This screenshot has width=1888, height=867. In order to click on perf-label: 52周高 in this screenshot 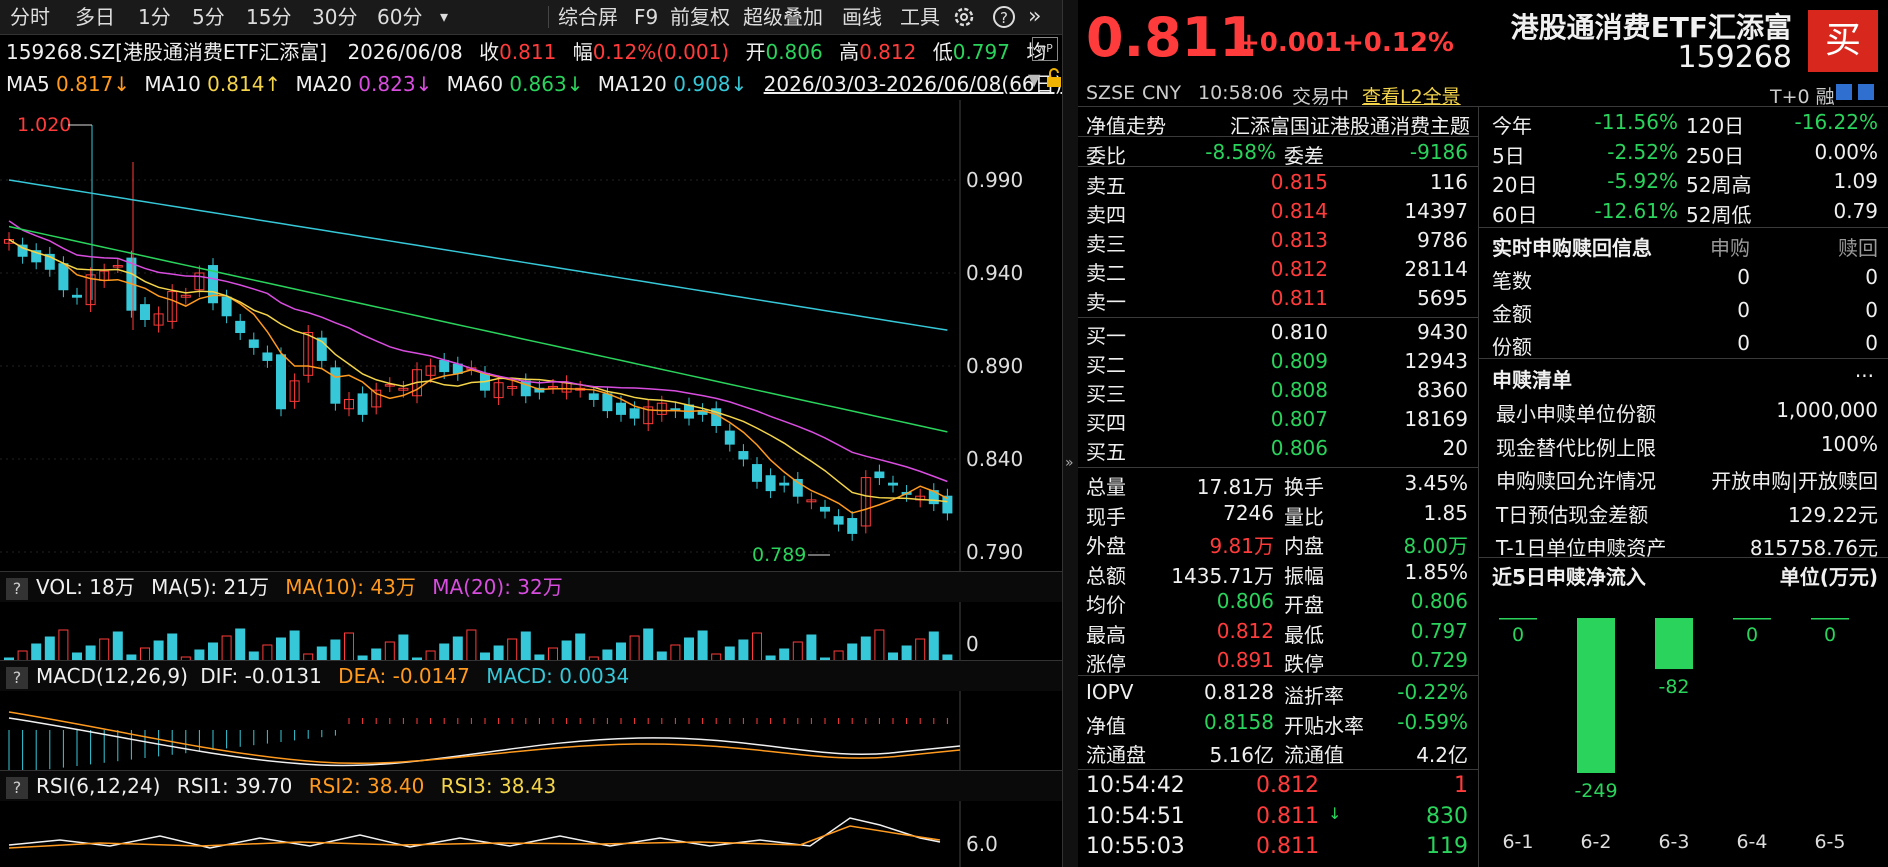, I will do `click(1719, 185)`.